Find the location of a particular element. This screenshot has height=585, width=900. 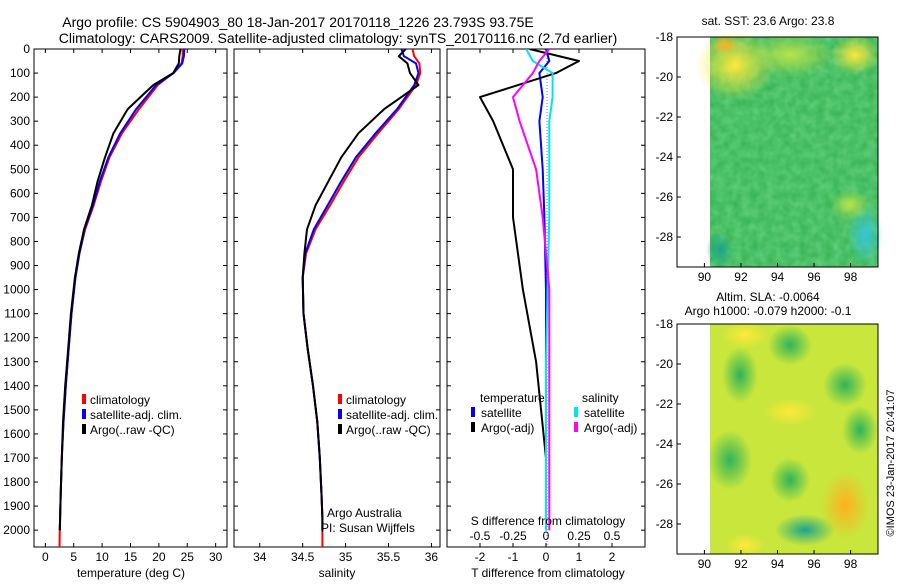

s-tick-label: 0 is located at coordinates (546, 536).